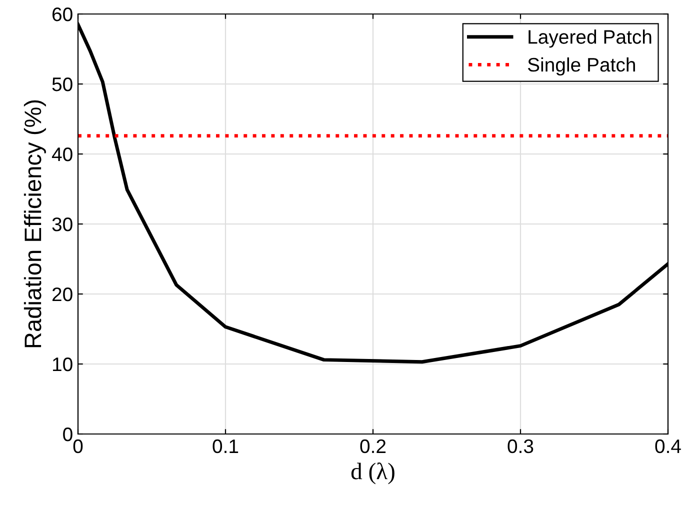 This screenshot has width=685, height=506. I want to click on legend-label: Single Patch, so click(581, 66).